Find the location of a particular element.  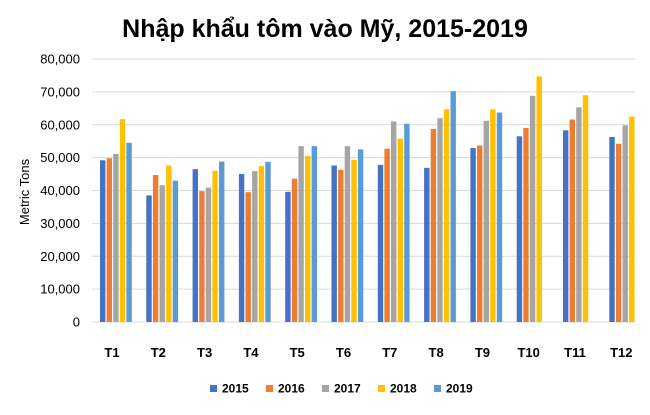

chart-title: Nhập khẩu tôm vào Mỹ, 2015-2019 is located at coordinates (325, 29).